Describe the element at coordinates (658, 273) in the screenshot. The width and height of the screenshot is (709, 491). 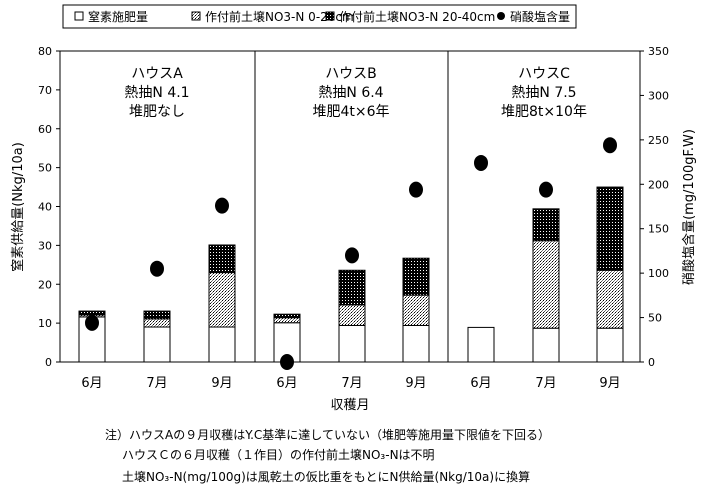
I see `y2-tick-label: 100` at that location.